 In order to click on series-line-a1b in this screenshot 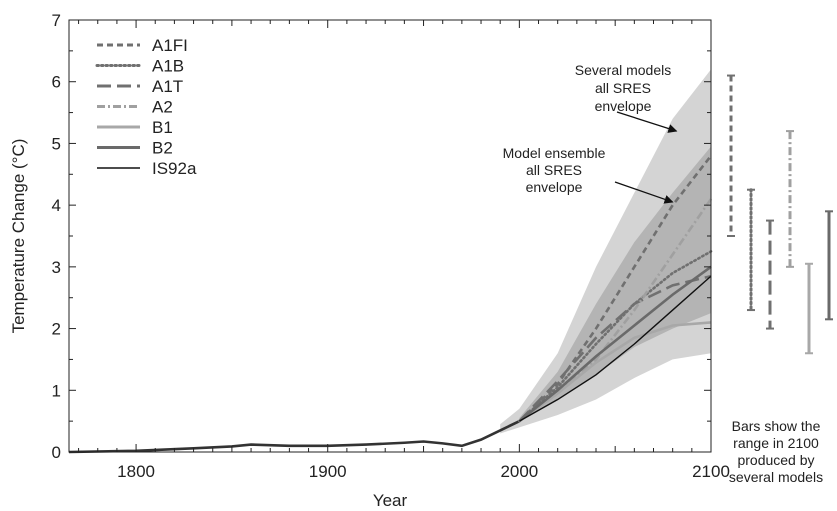, I will do `click(615, 336)`.